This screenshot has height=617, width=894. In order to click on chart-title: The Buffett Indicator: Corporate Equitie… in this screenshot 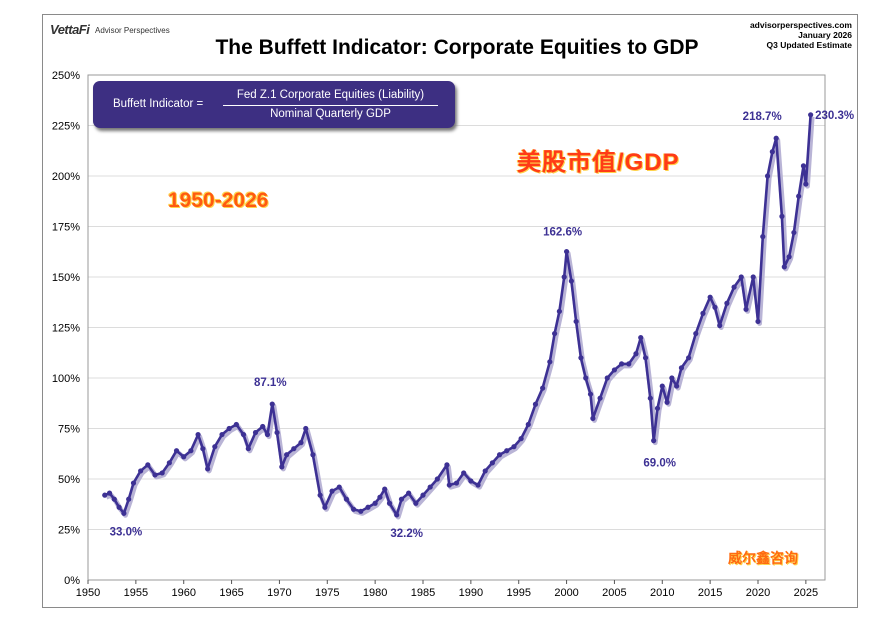, I will do `click(457, 47)`.